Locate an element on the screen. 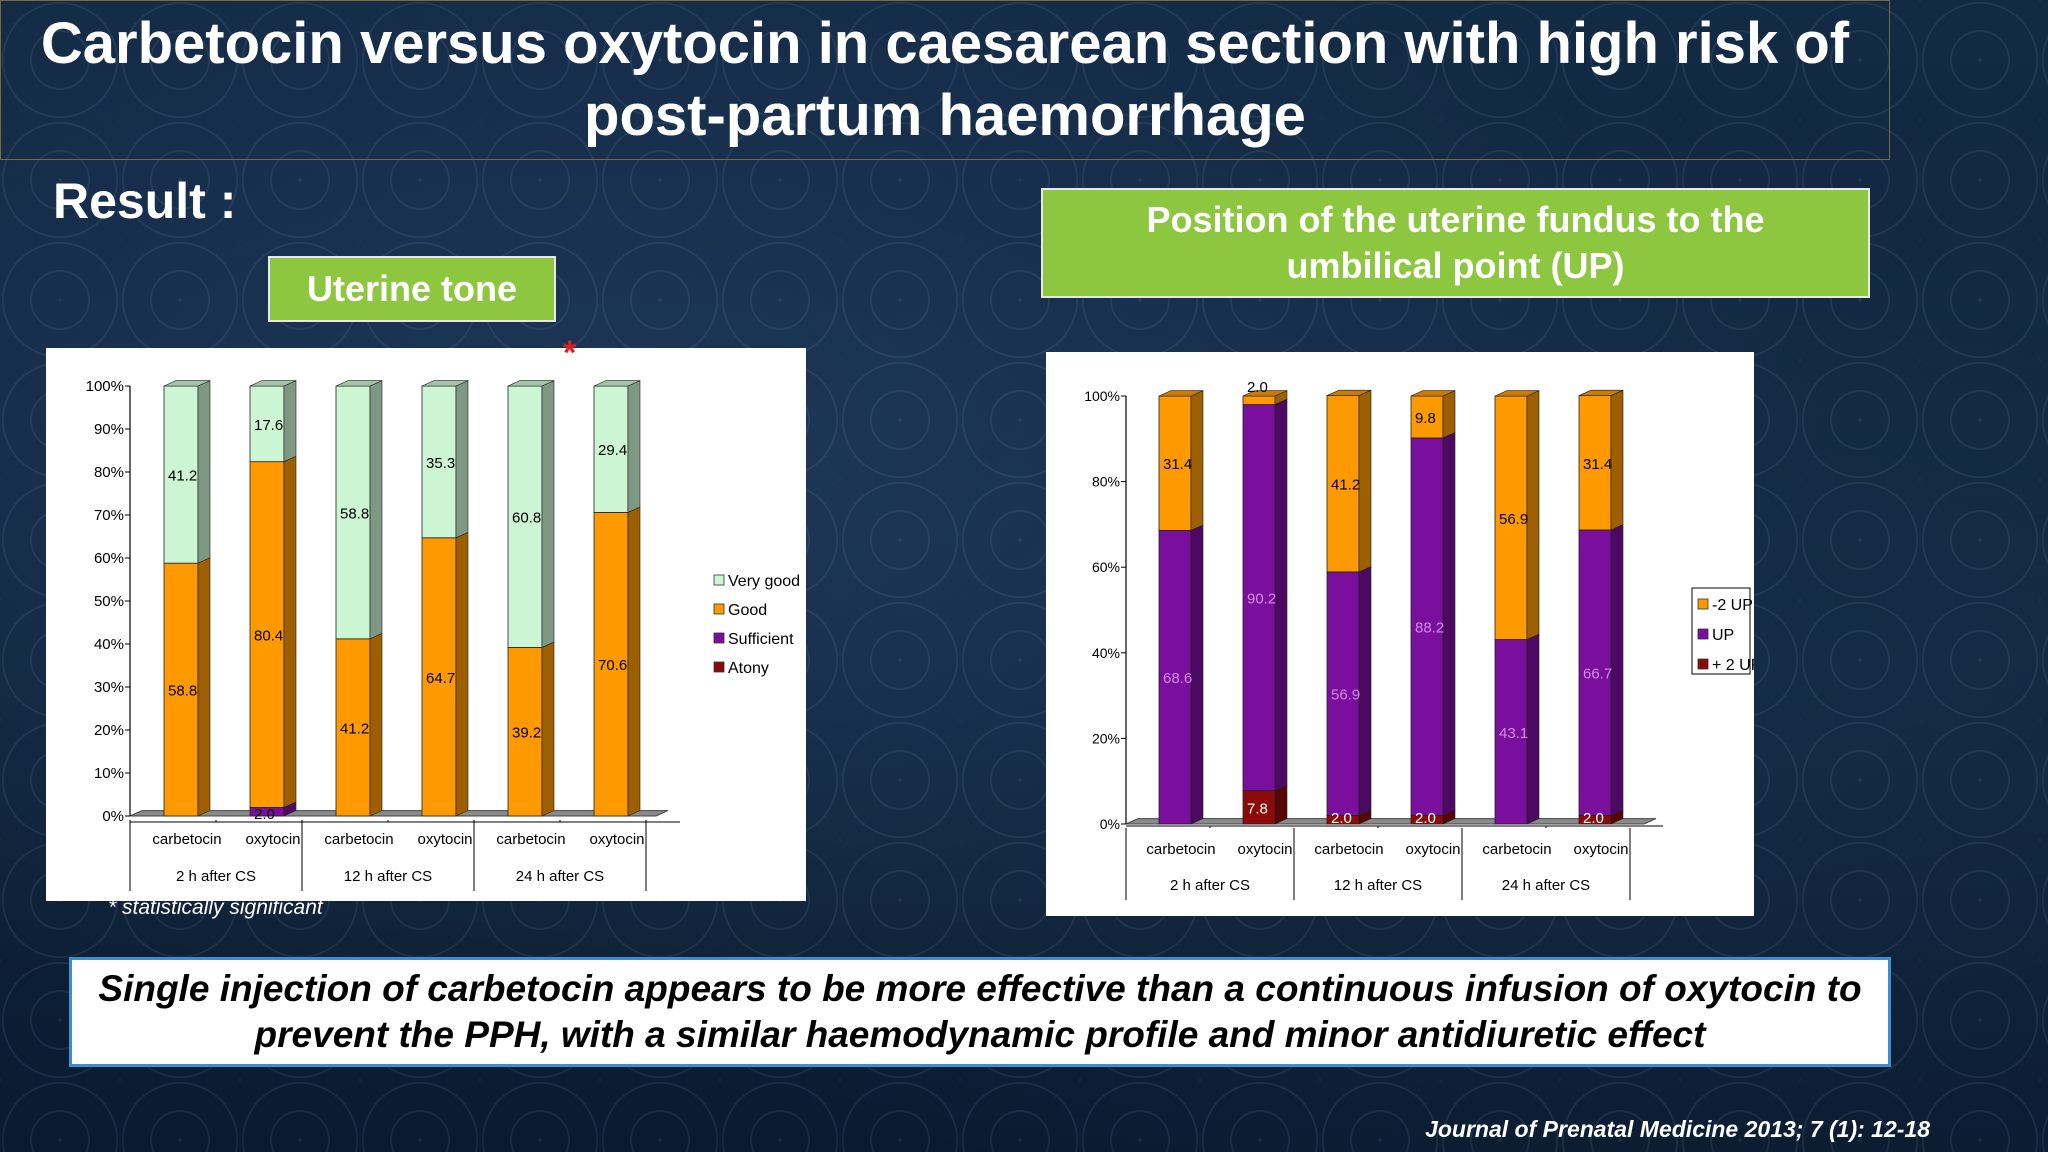 The height and width of the screenshot is (1152, 2048). bar-data-label: 68.6 is located at coordinates (1177, 678).